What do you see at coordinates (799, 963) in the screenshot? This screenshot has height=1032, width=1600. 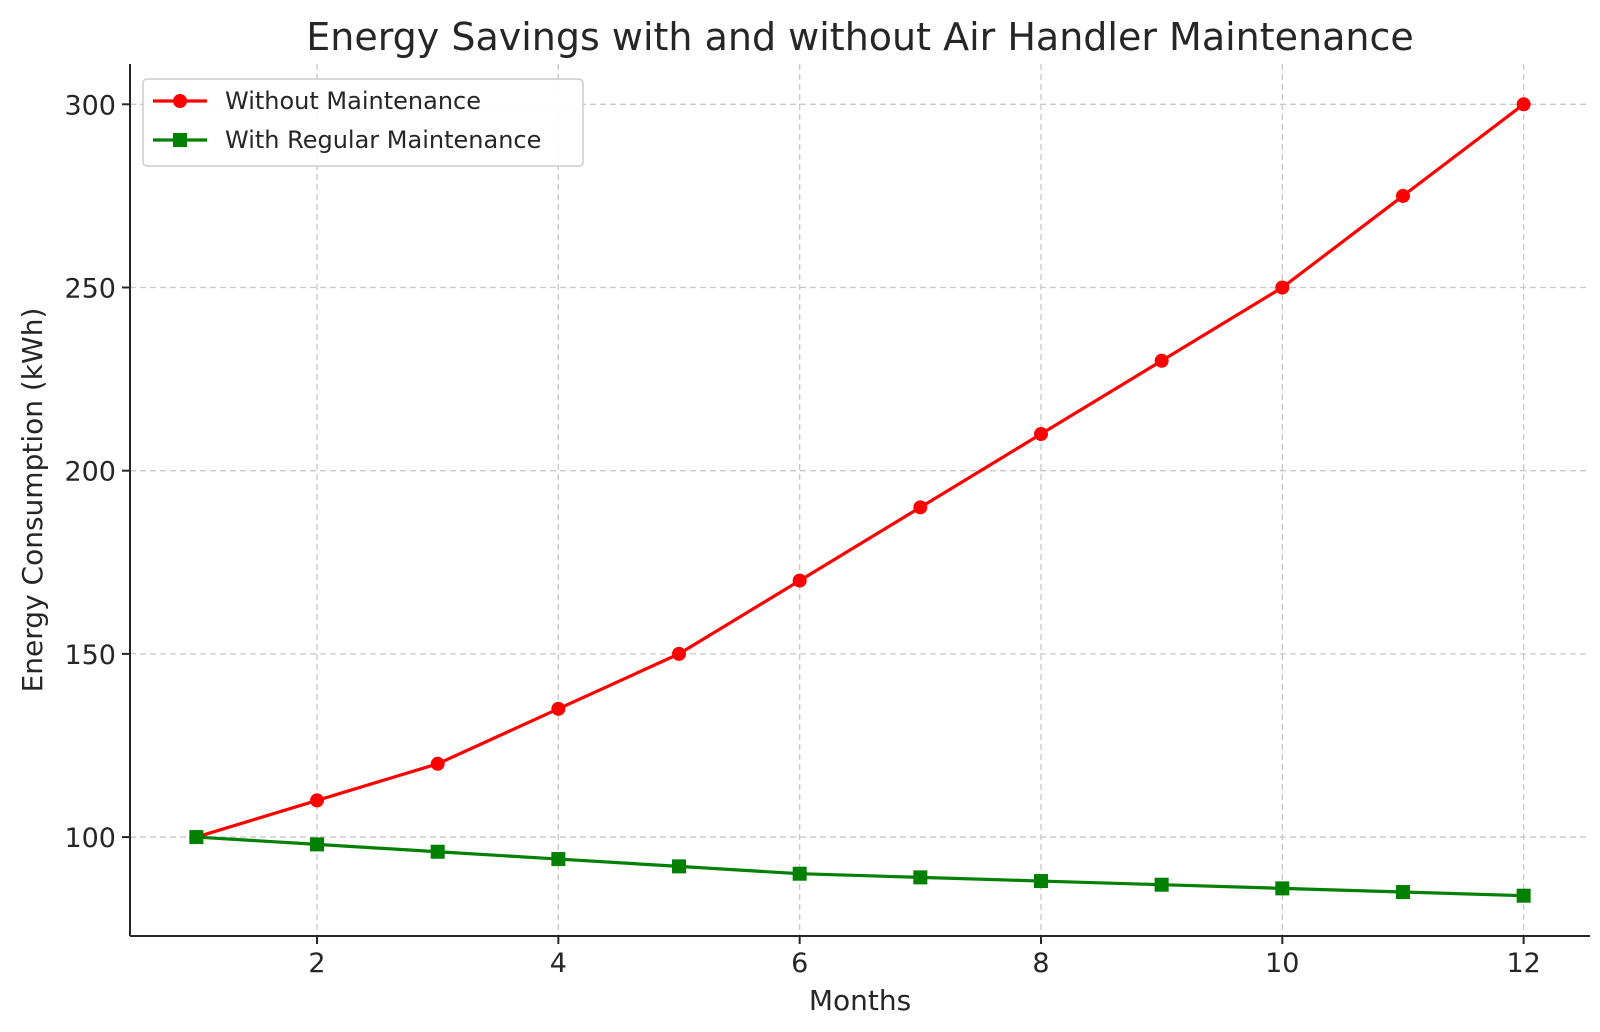 I see `x-tick-label: 6` at bounding box center [799, 963].